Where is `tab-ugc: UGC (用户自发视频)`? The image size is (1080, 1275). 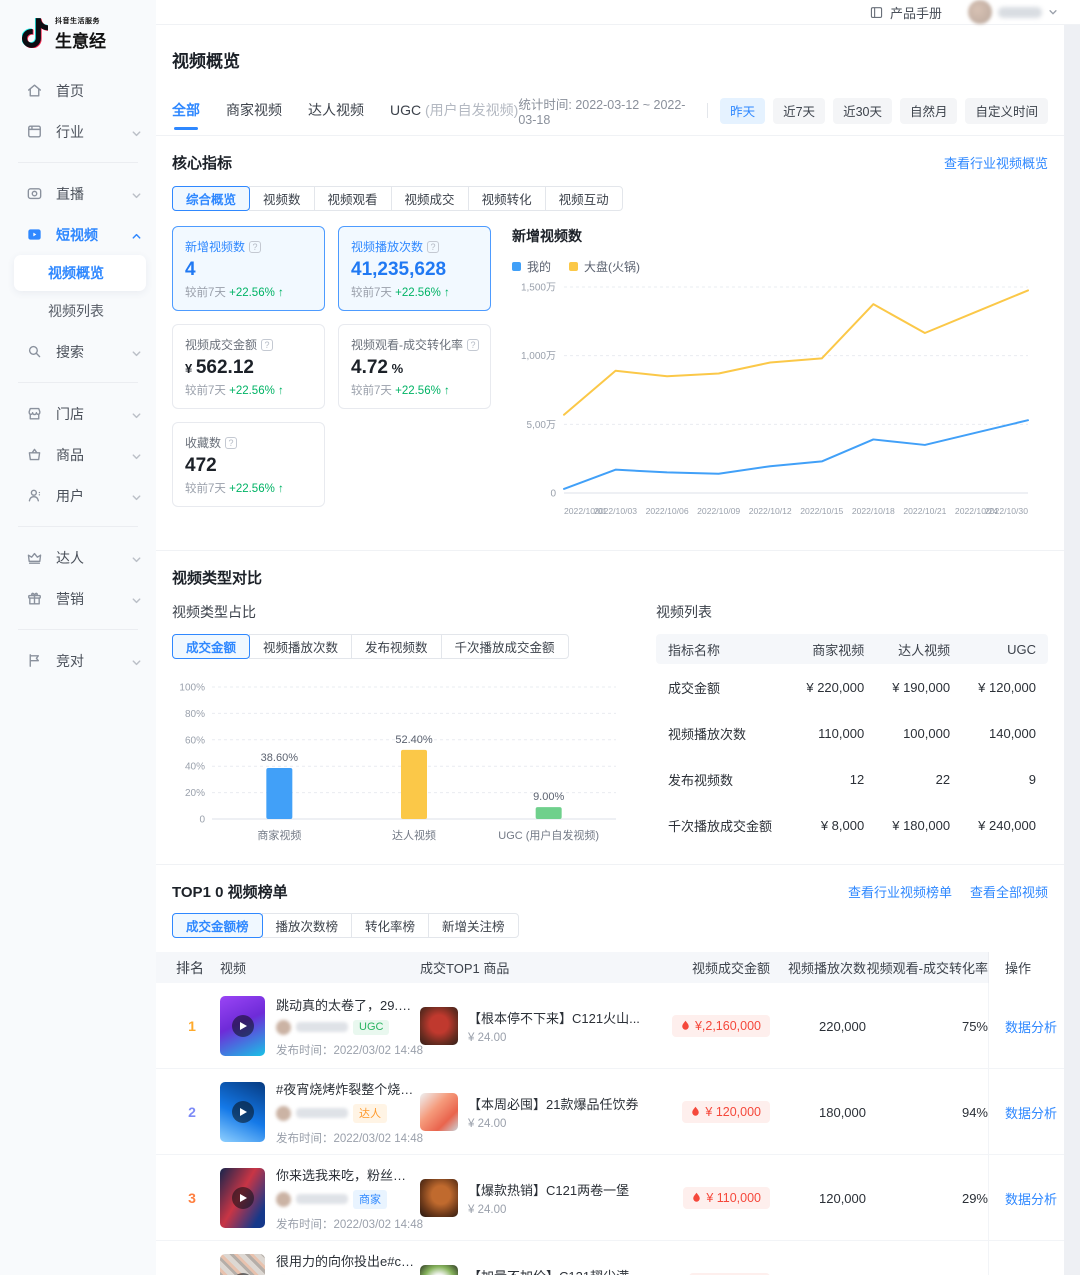 tab-ugc: UGC (用户自发视频) is located at coordinates (454, 109).